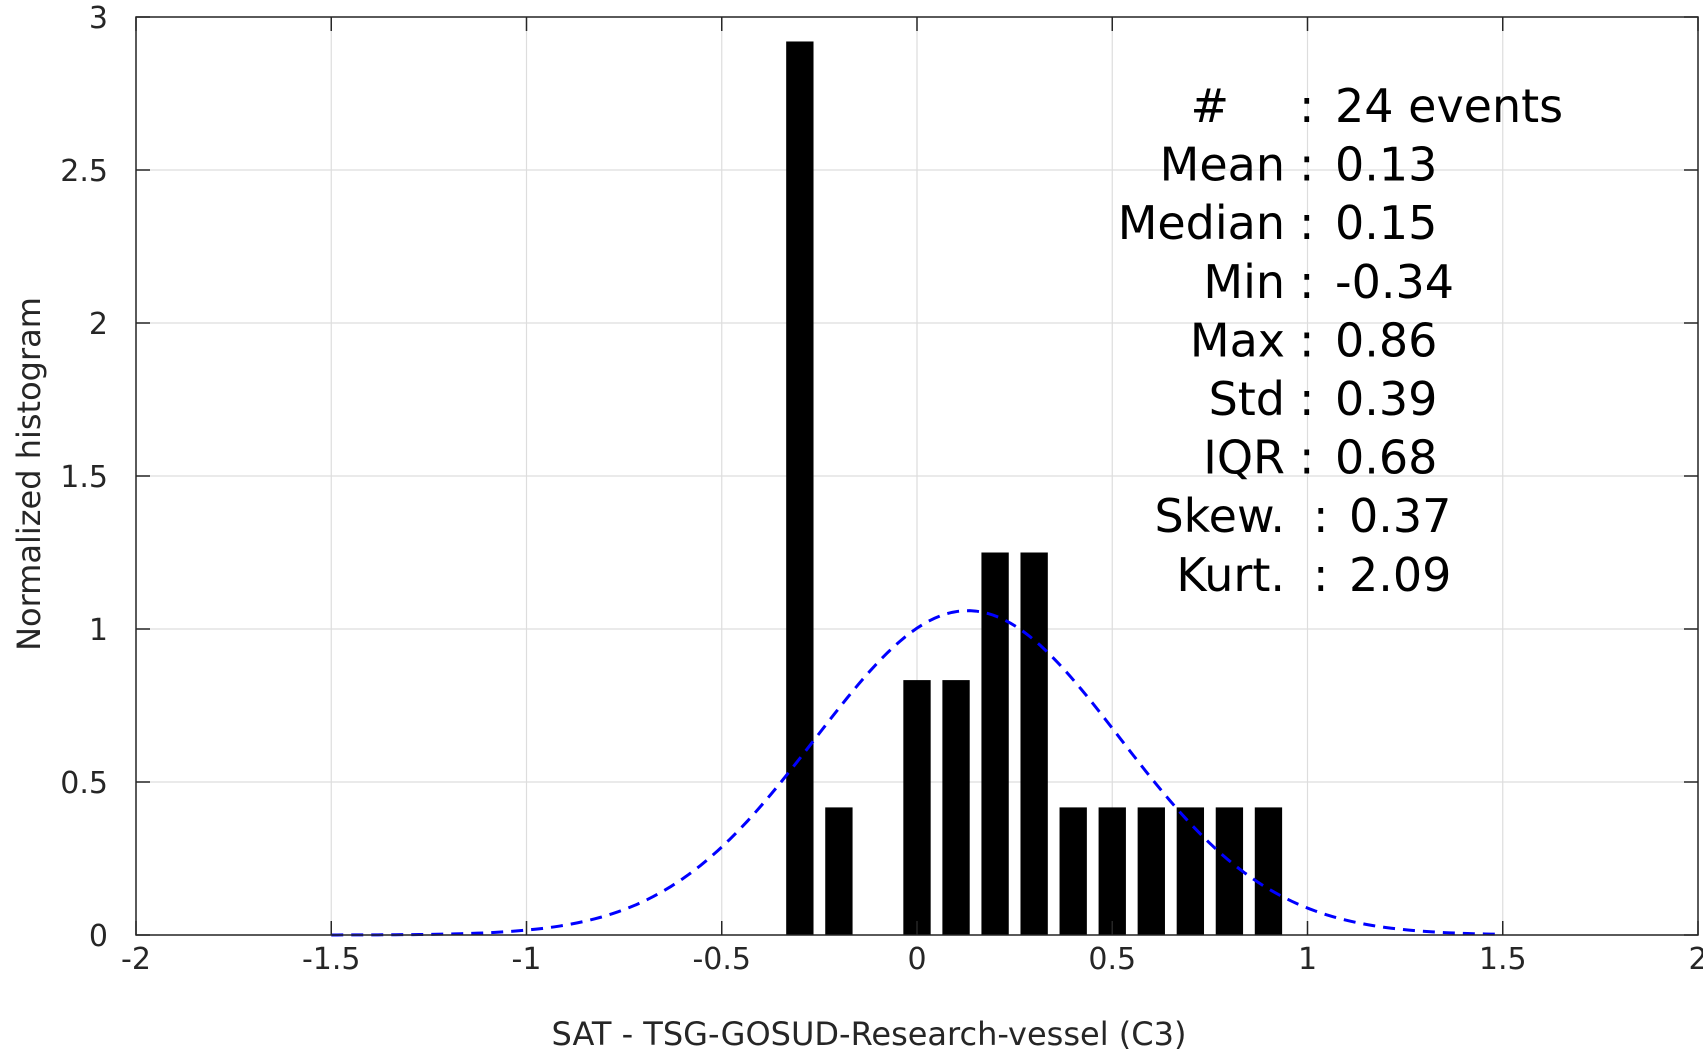 This screenshot has height=1053, width=1703. Describe the element at coordinates (527, 959) in the screenshot. I see `x-tick-label: -1` at that location.